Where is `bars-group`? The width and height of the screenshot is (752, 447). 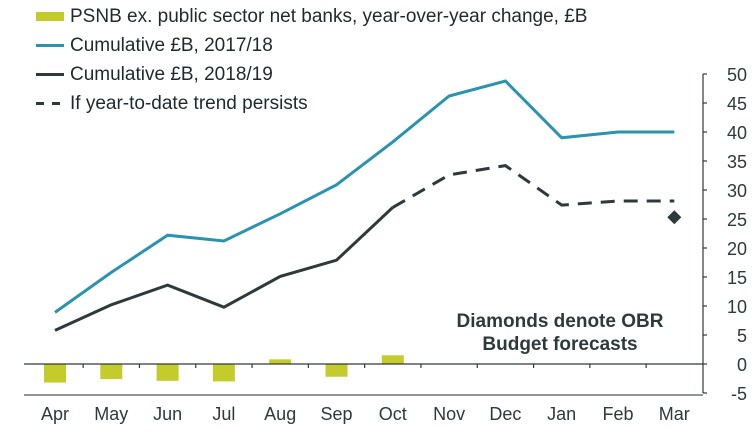
bars-group is located at coordinates (224, 369).